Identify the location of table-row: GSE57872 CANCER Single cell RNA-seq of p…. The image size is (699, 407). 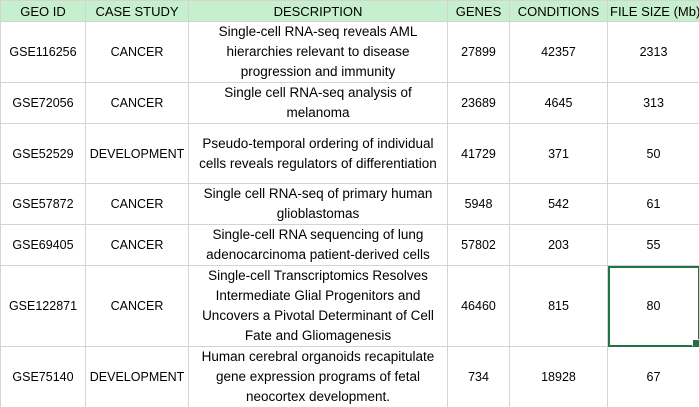
(350, 204).